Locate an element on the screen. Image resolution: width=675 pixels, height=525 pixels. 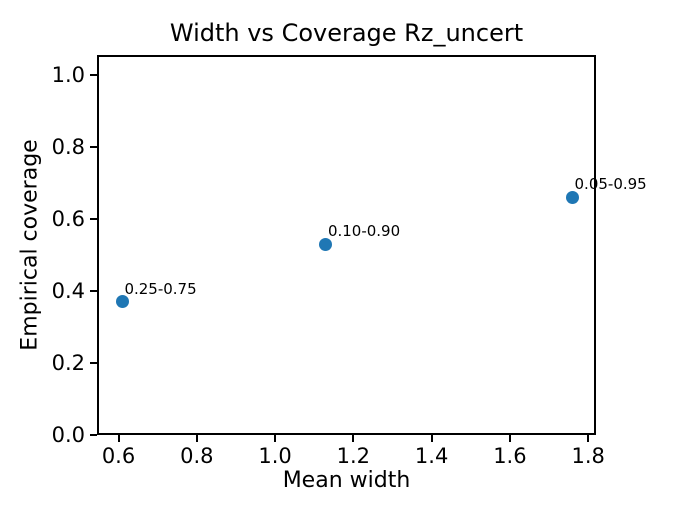
point-annotation-label: 0.25-0.75 is located at coordinates (160, 288).